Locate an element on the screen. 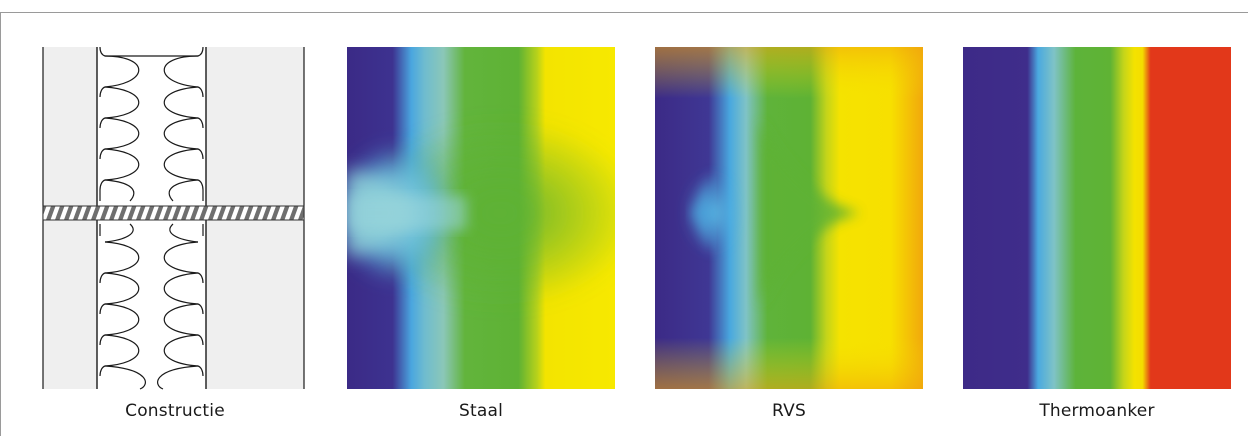 This screenshot has height=436, width=1248. insulation-pattern is located at coordinates (151, 218).